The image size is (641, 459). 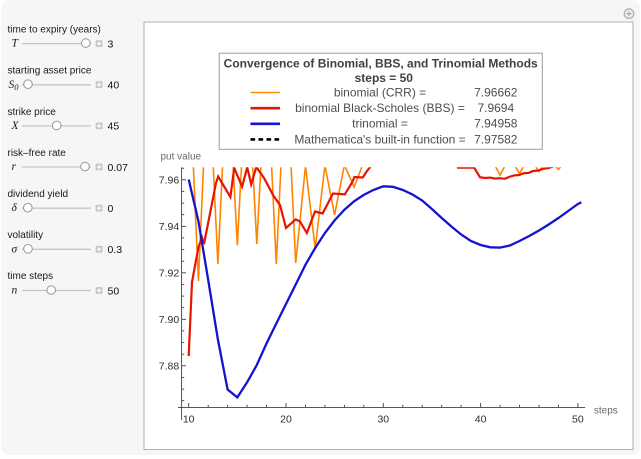 What do you see at coordinates (384, 78) in the screenshot?
I see `svg-text: steps = 50` at bounding box center [384, 78].